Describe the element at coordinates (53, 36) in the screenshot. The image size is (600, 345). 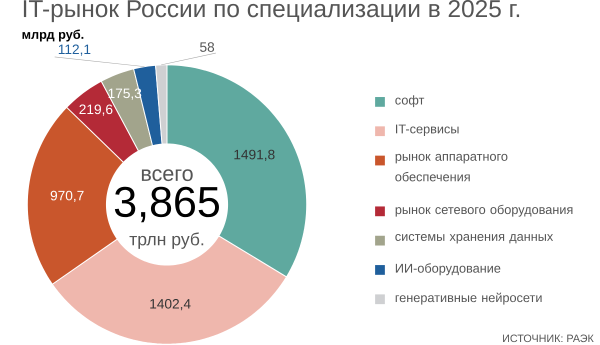
I see `chart-subtitle: млрд руб.` at that location.